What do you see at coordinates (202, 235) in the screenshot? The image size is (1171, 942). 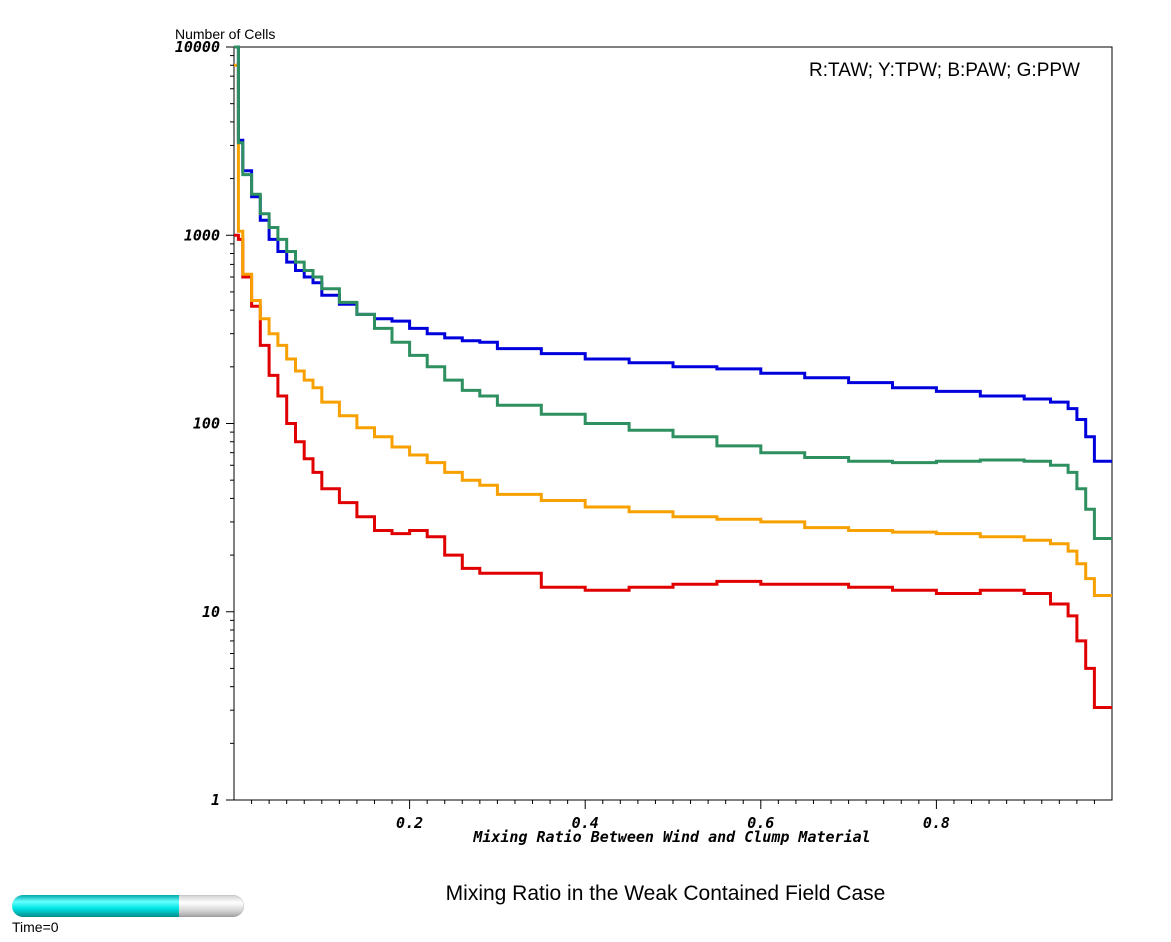 I see `y-tick-label: 1000` at bounding box center [202, 235].